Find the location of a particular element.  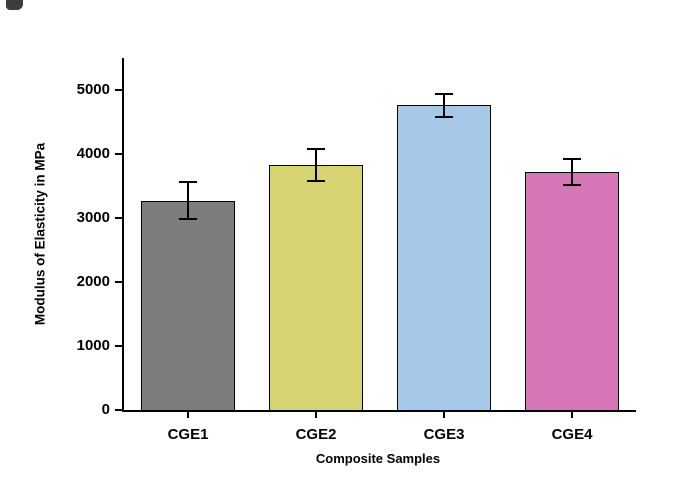

bar-cge3 is located at coordinates (444, 257).